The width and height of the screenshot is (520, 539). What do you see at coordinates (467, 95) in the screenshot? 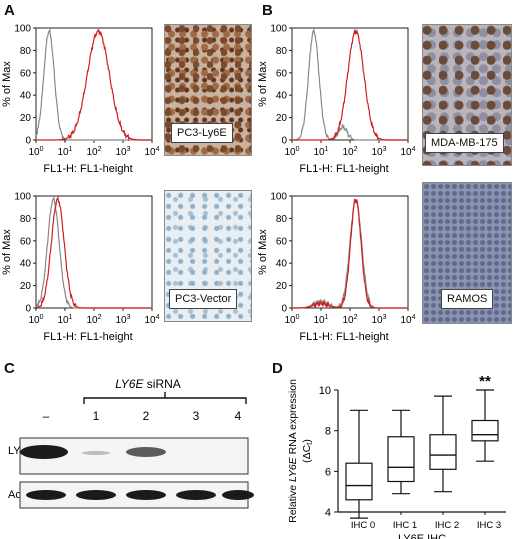
I see `ihc-image-mda-mb-175: MDA-MB-175` at bounding box center [467, 95].